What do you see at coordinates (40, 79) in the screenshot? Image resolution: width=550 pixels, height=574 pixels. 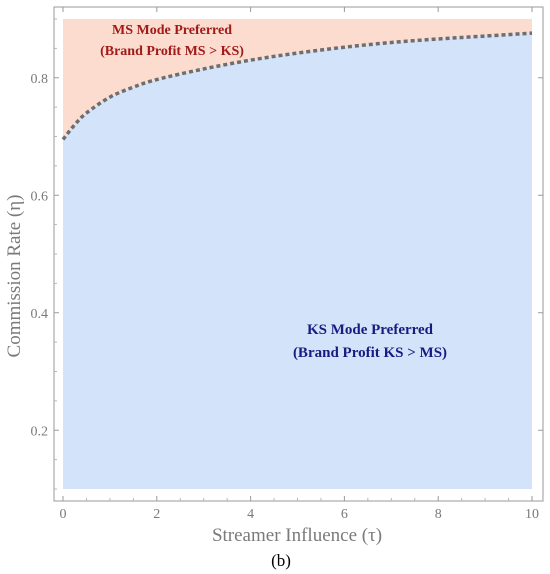 I see `y-tick-label: 0.8` at bounding box center [40, 79].